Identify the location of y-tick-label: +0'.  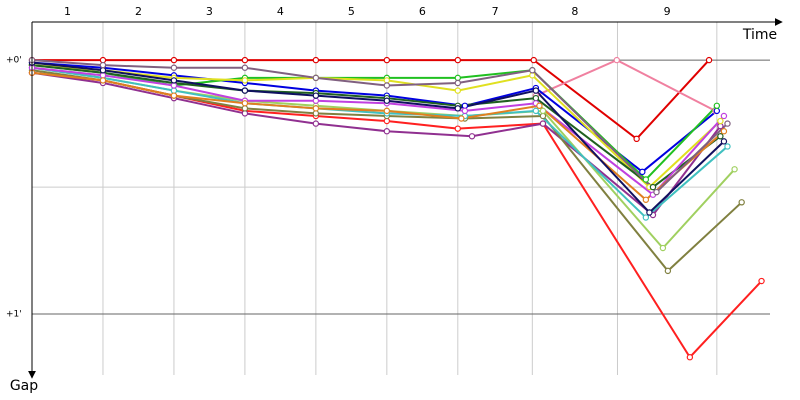
(14, 61).